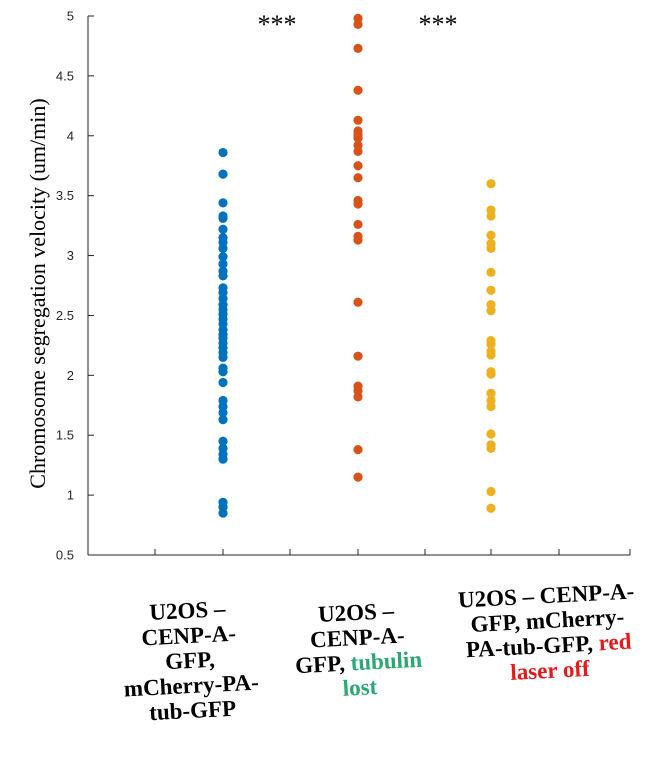 The image size is (670, 763). What do you see at coordinates (65, 195) in the screenshot?
I see `y-tick-label: 3.5` at bounding box center [65, 195].